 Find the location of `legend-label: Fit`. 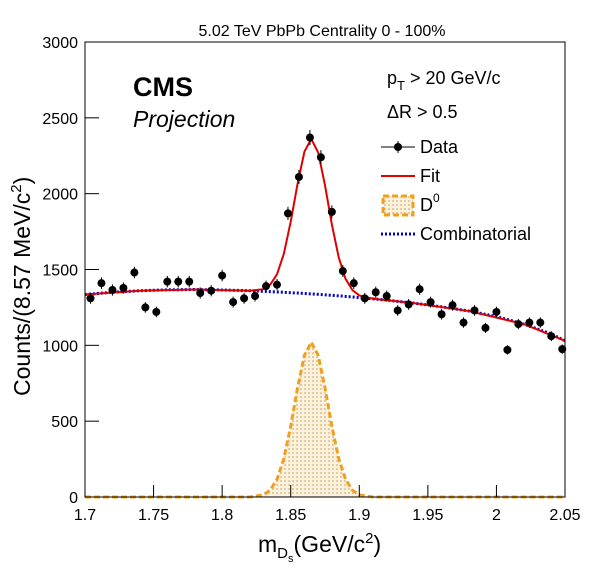

legend-label: Fit is located at coordinates (430, 176).